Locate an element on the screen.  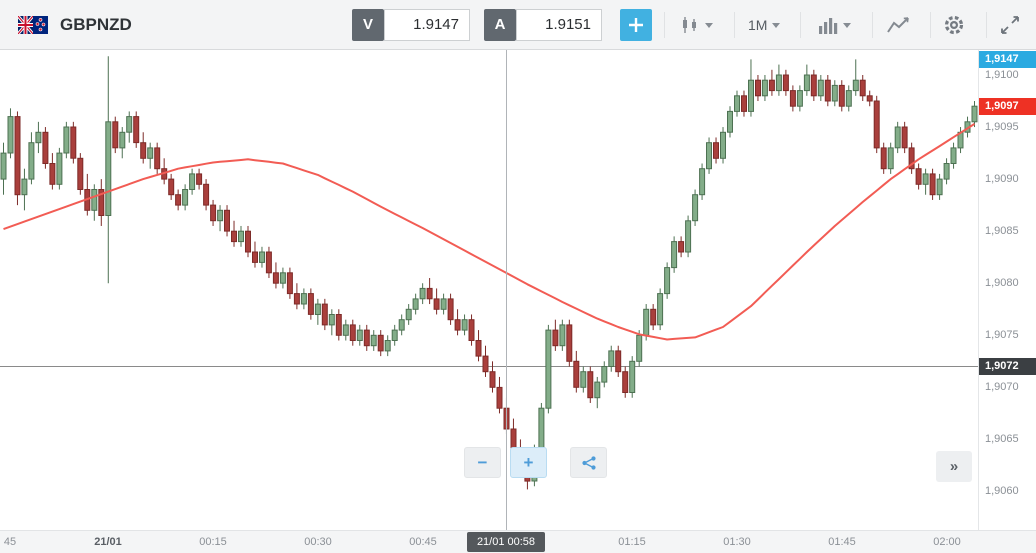
zoom-in-button: + is located at coordinates (528, 462).